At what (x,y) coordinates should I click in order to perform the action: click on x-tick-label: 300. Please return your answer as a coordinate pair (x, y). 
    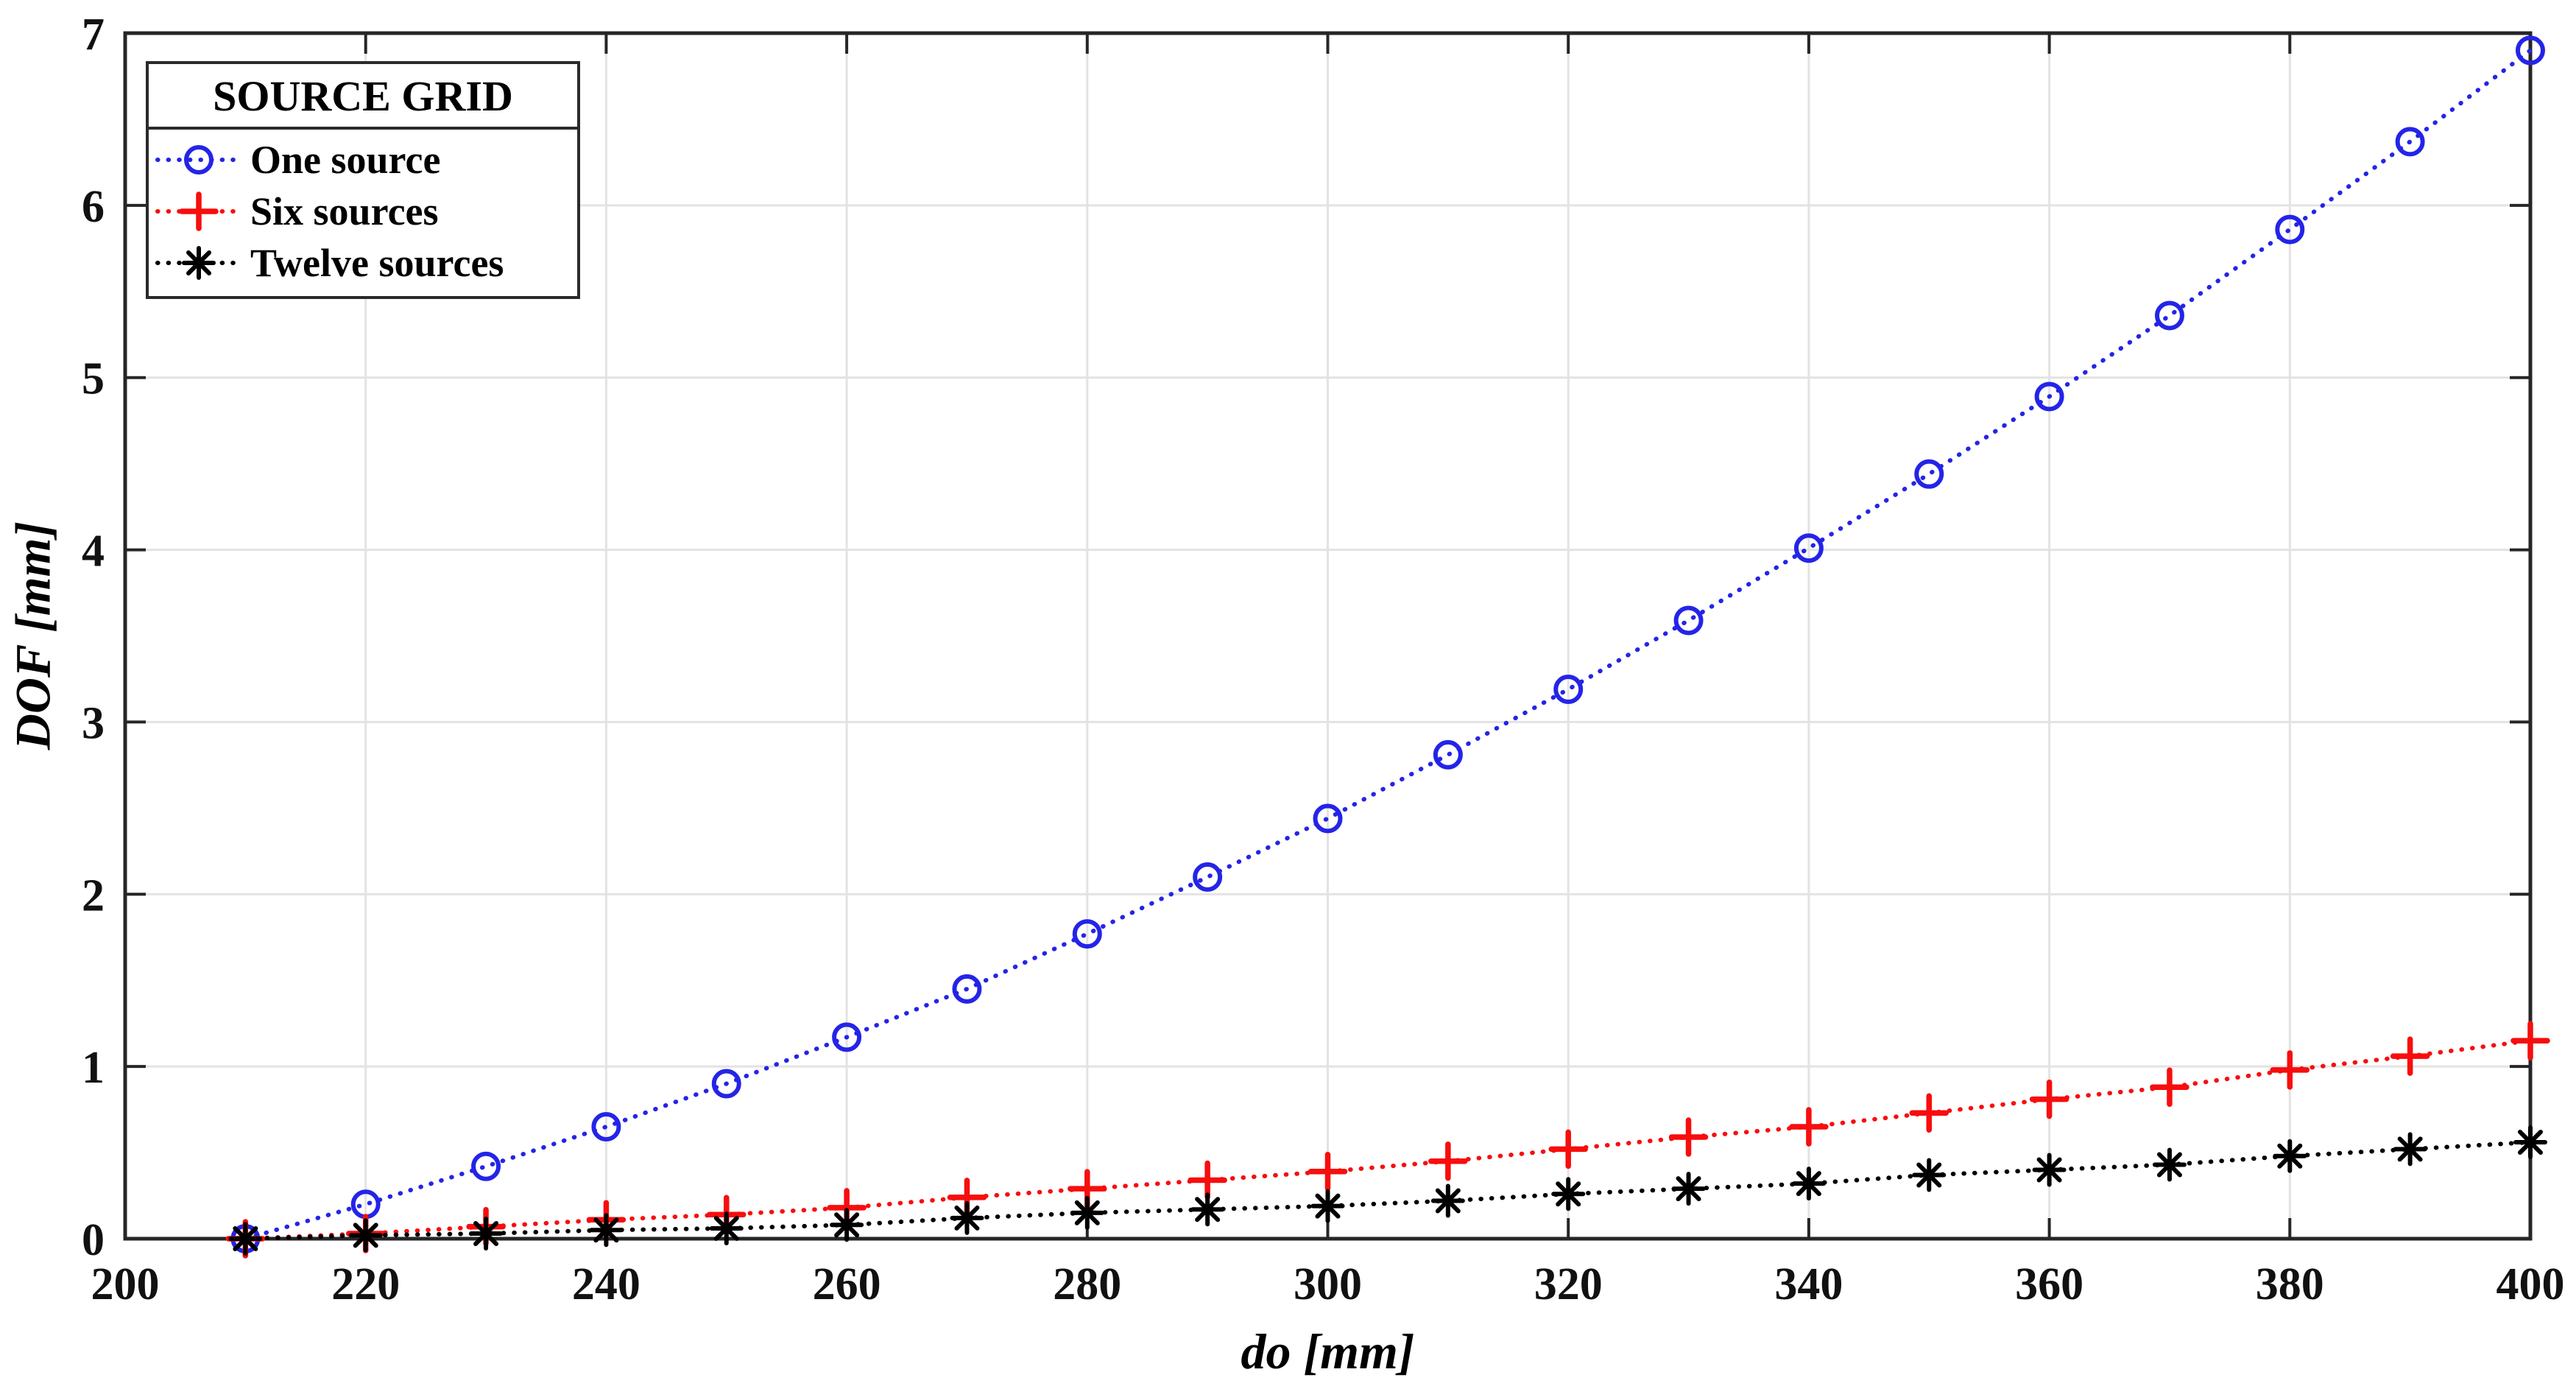
    Looking at the image, I should click on (1328, 1284).